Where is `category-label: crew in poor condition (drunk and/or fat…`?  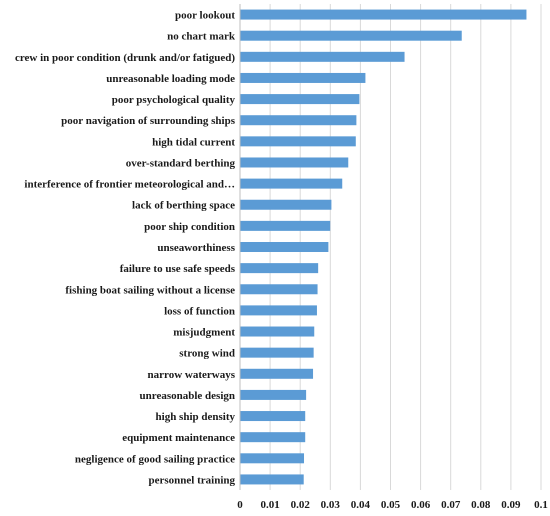
category-label: crew in poor condition (drunk and/or fat… is located at coordinates (125, 58).